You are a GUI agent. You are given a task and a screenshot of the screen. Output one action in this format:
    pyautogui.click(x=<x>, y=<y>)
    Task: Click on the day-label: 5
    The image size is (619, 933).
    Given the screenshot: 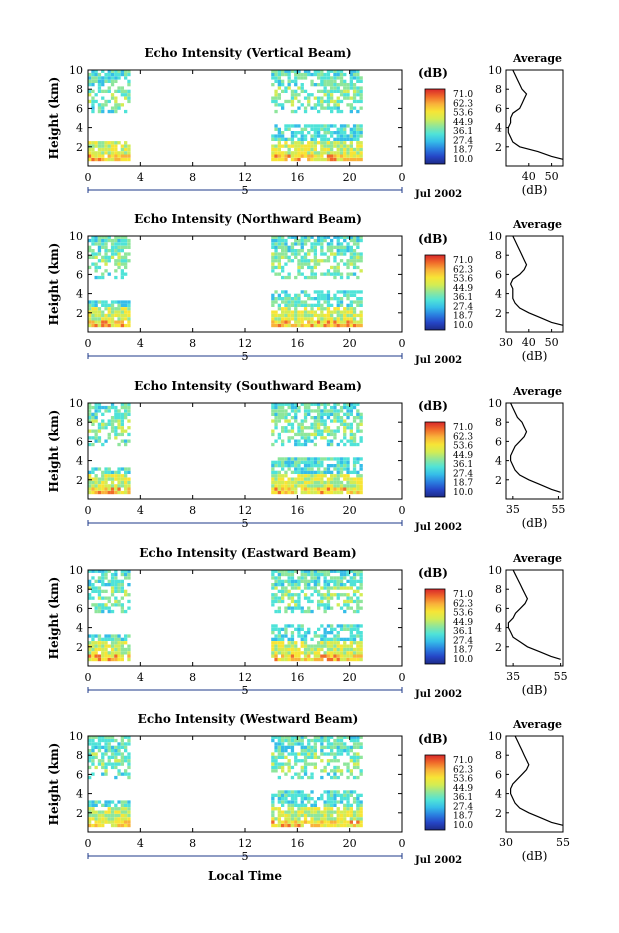 What is the action you would take?
    pyautogui.click(x=245, y=356)
    